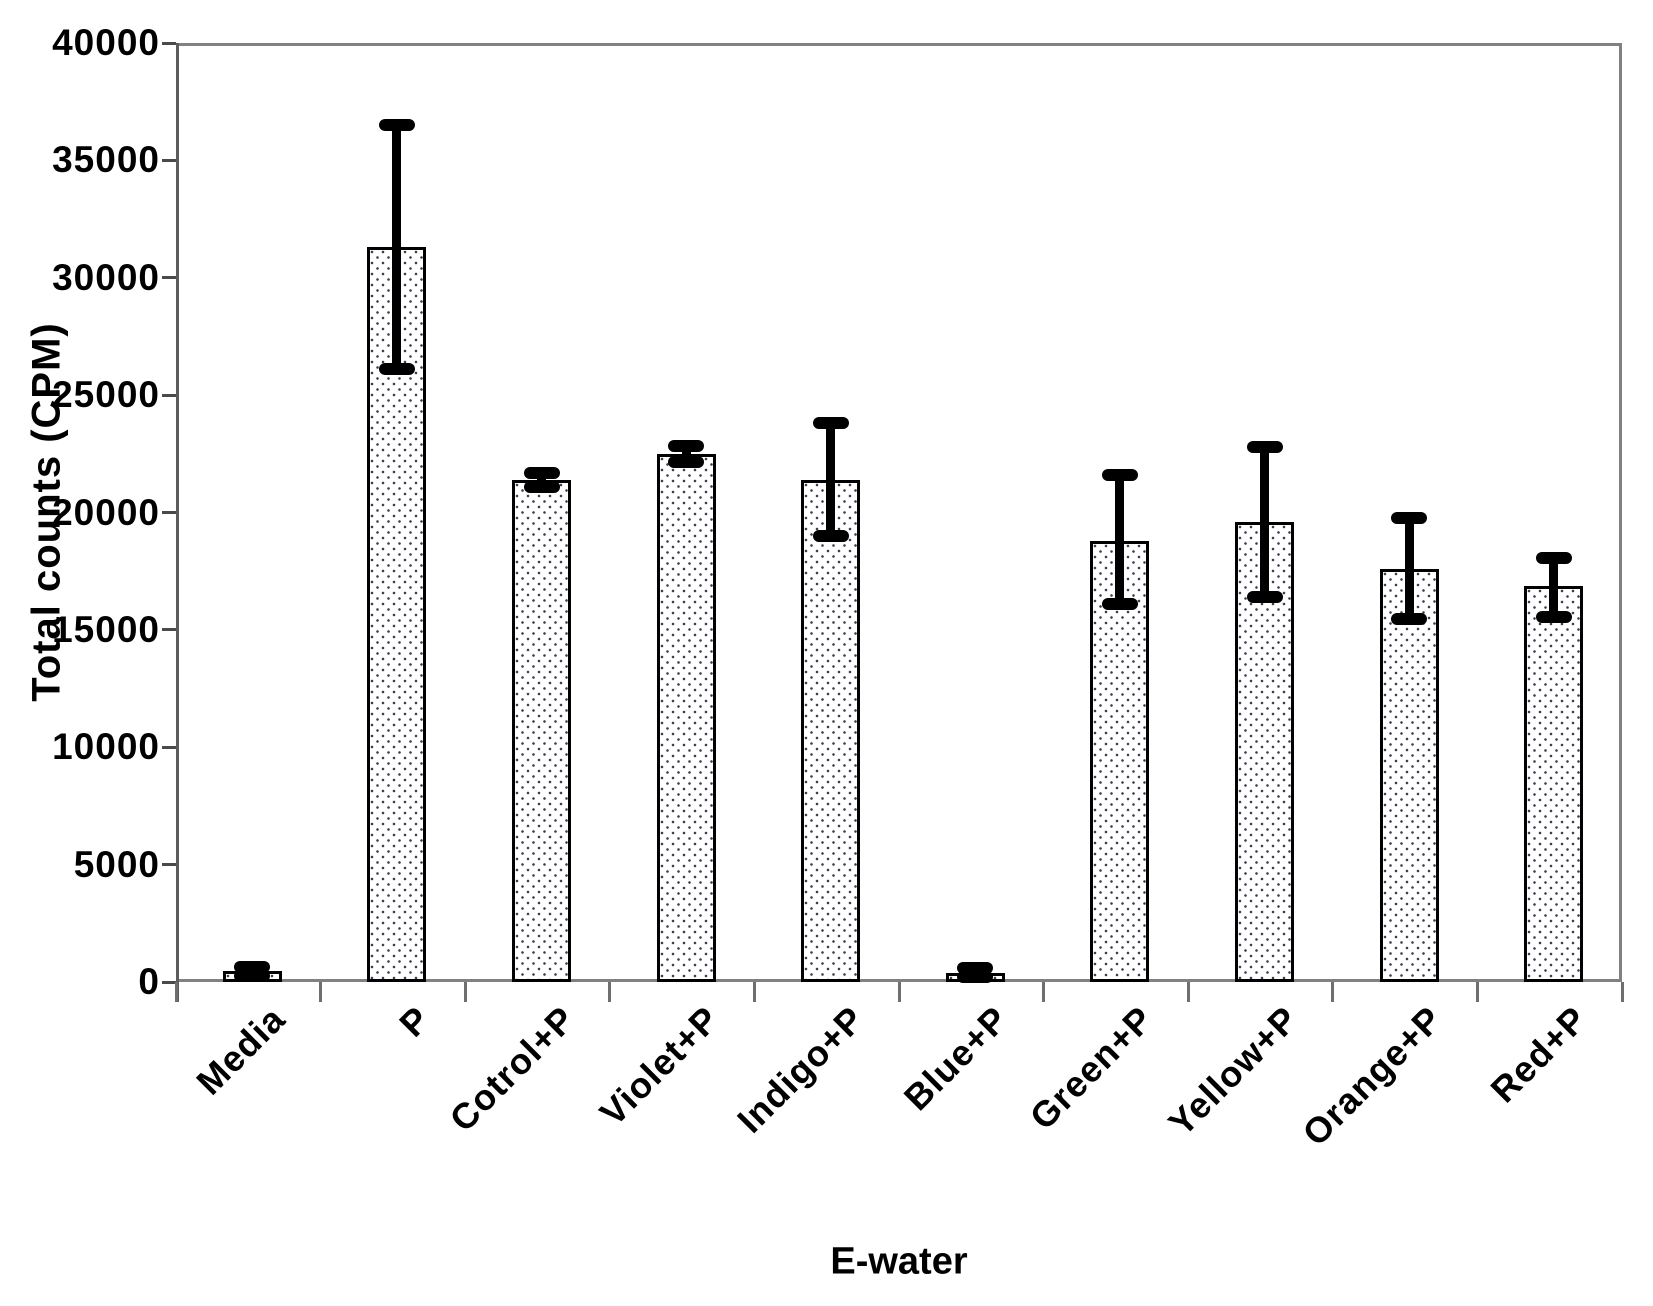  I want to click on bar-violet-p, so click(686, 717).